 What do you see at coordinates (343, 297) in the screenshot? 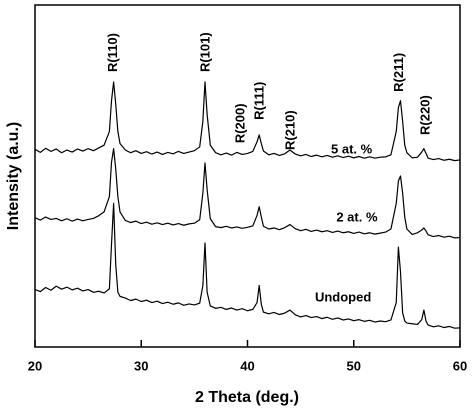
I see `series-label: Undoped` at bounding box center [343, 297].